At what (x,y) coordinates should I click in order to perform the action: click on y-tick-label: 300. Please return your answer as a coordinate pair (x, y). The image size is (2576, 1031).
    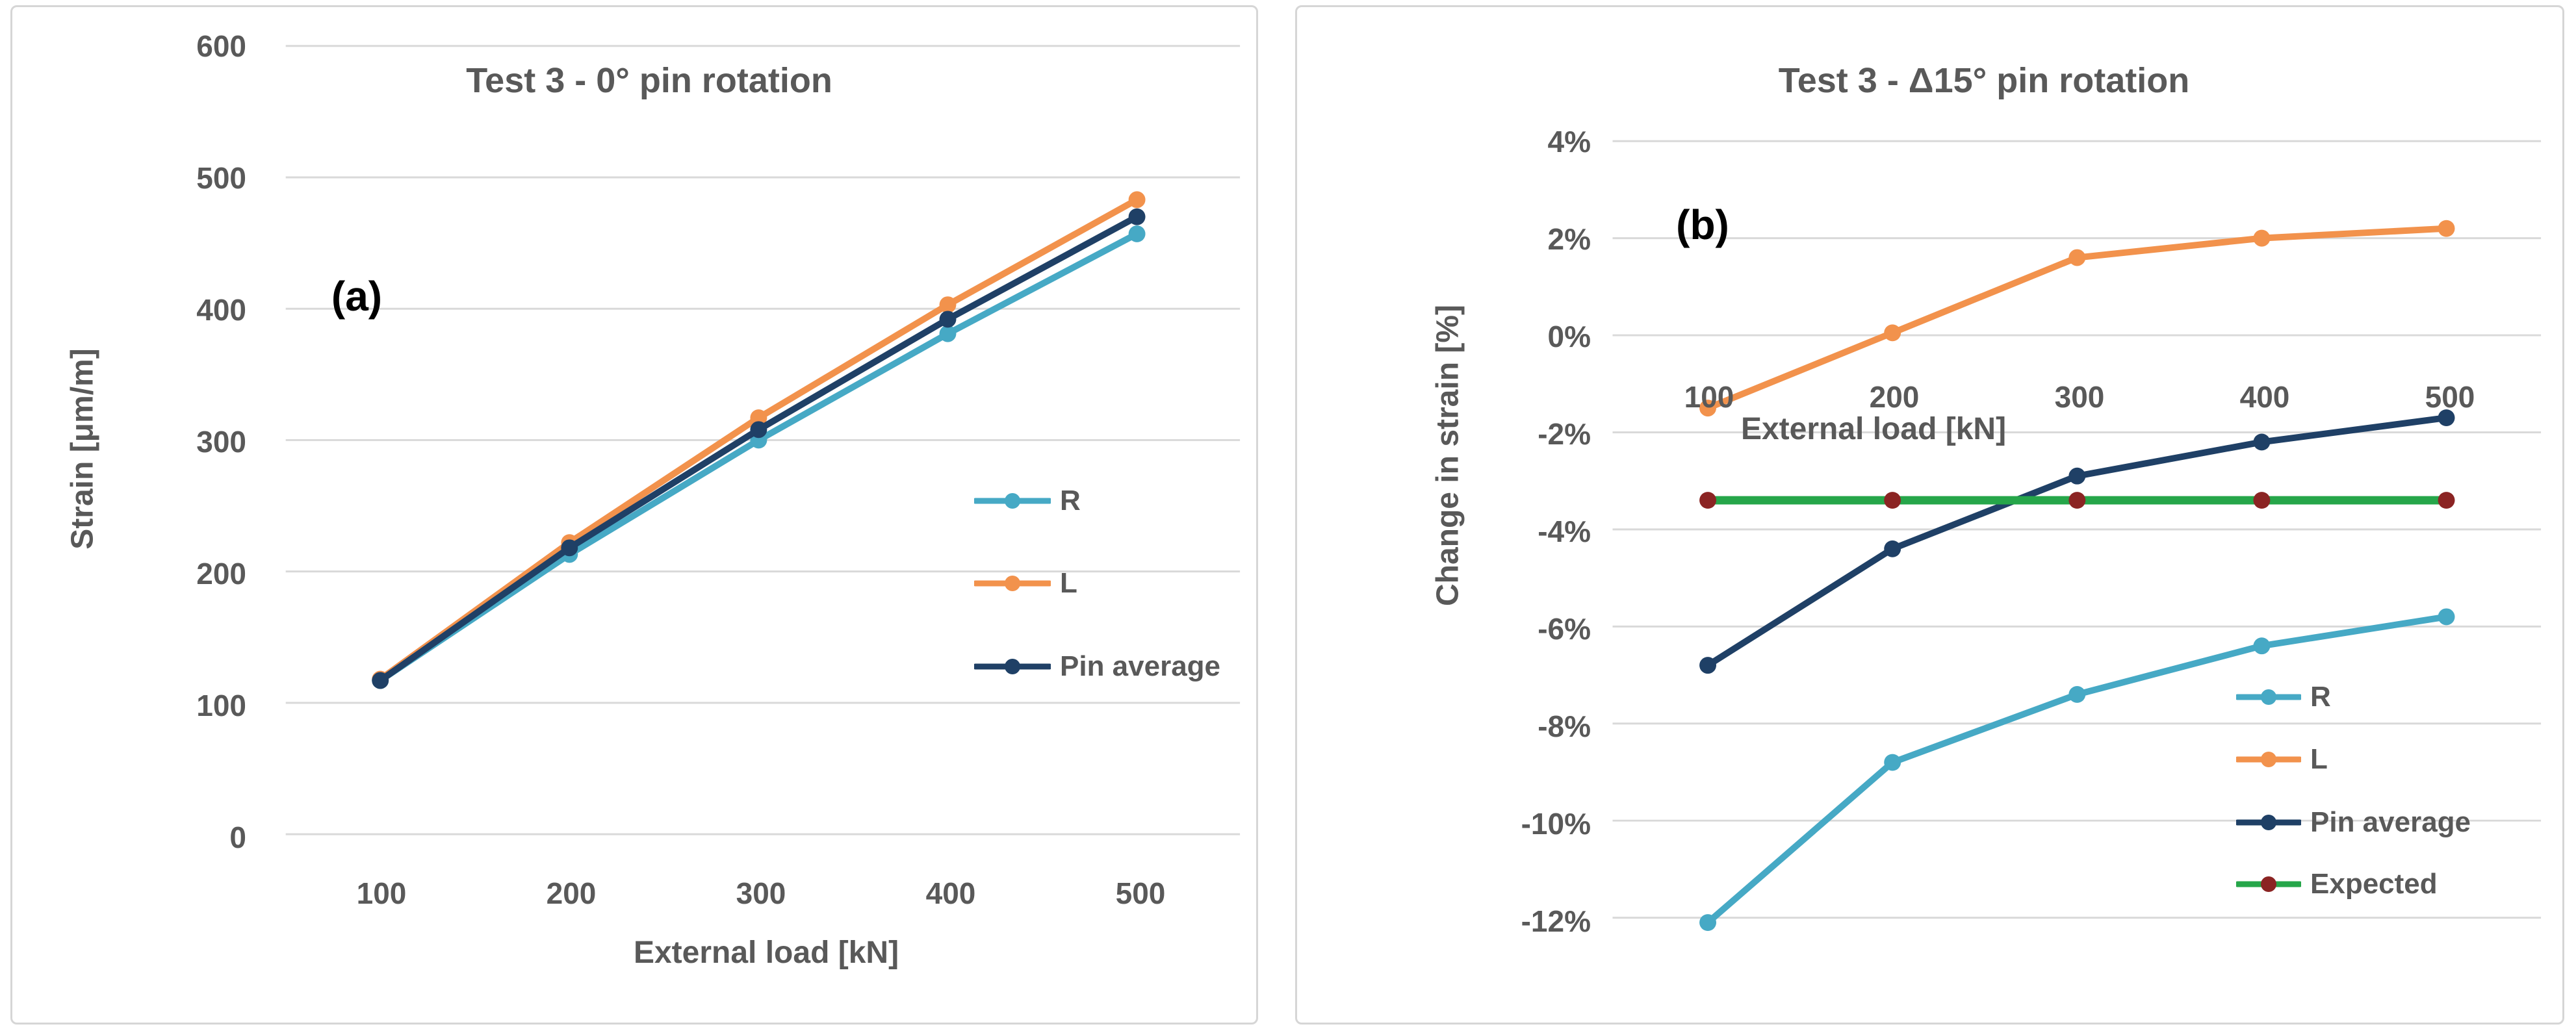
    Looking at the image, I should click on (221, 442).